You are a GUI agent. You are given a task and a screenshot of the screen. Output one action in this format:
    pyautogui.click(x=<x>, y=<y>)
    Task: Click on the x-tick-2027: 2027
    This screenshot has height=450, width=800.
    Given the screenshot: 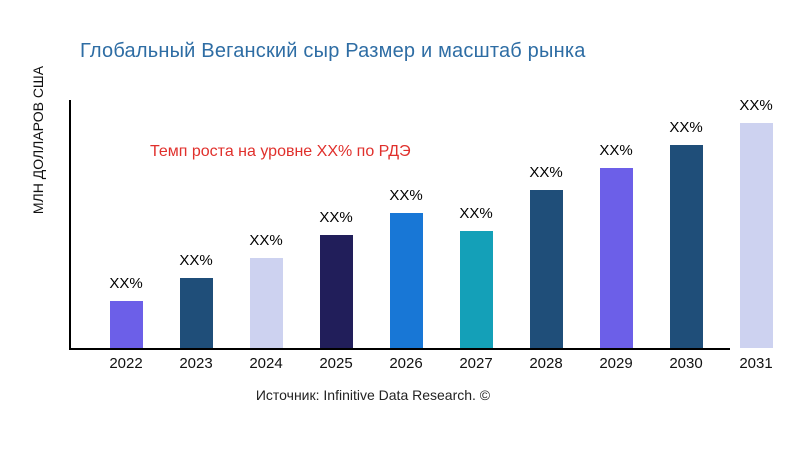 What is the action you would take?
    pyautogui.click(x=476, y=363)
    